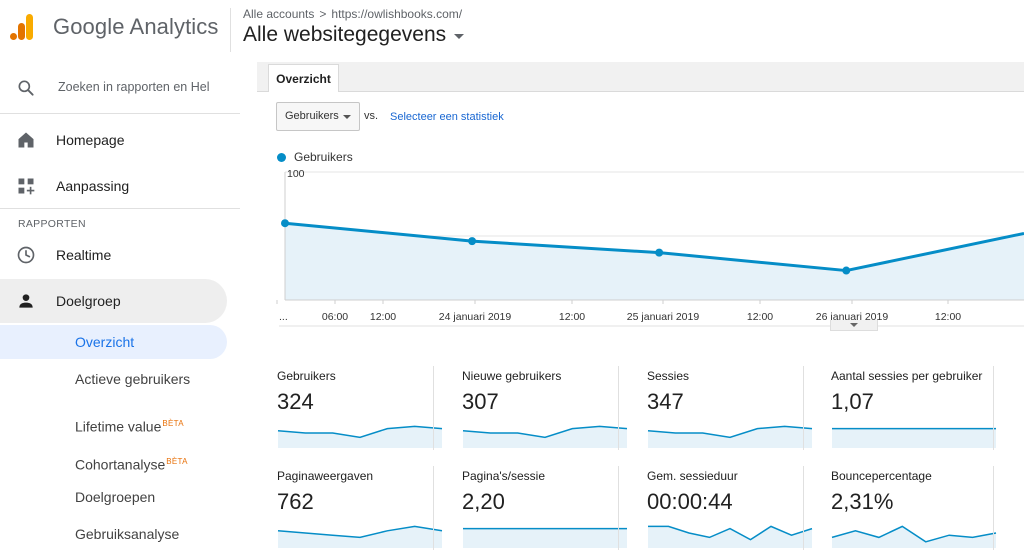 The image size is (1024, 560). I want to click on y-tick-label: 100, so click(296, 174).